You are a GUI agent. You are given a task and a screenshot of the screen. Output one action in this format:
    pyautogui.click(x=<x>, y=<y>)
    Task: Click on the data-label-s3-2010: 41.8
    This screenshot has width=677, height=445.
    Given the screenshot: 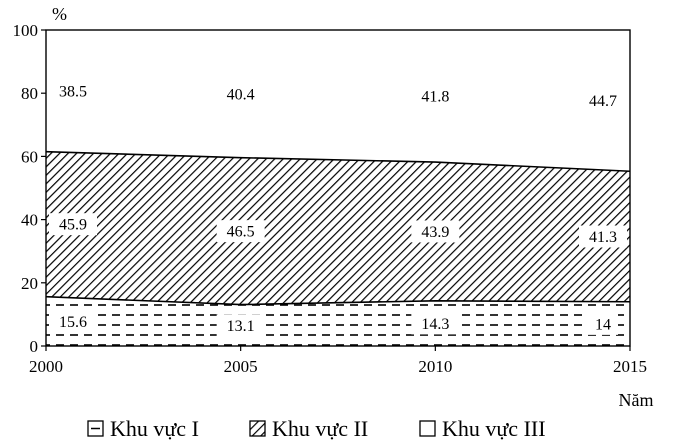 What is the action you would take?
    pyautogui.click(x=435, y=97)
    